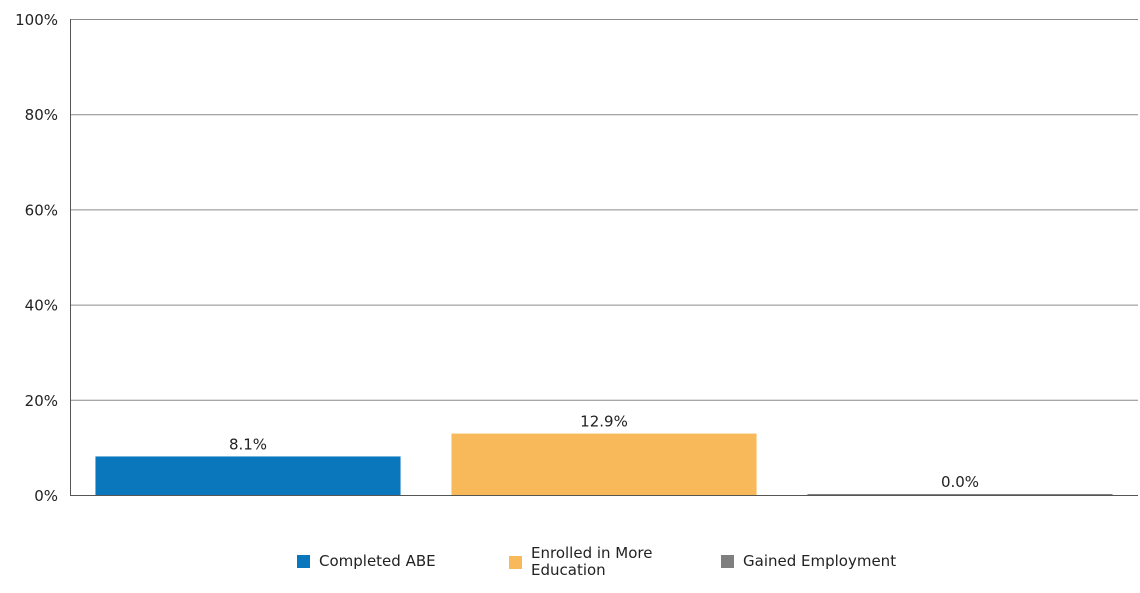 This screenshot has height=593, width=1140. I want to click on legend-item-completed-abe: Completed ABE, so click(366, 561).